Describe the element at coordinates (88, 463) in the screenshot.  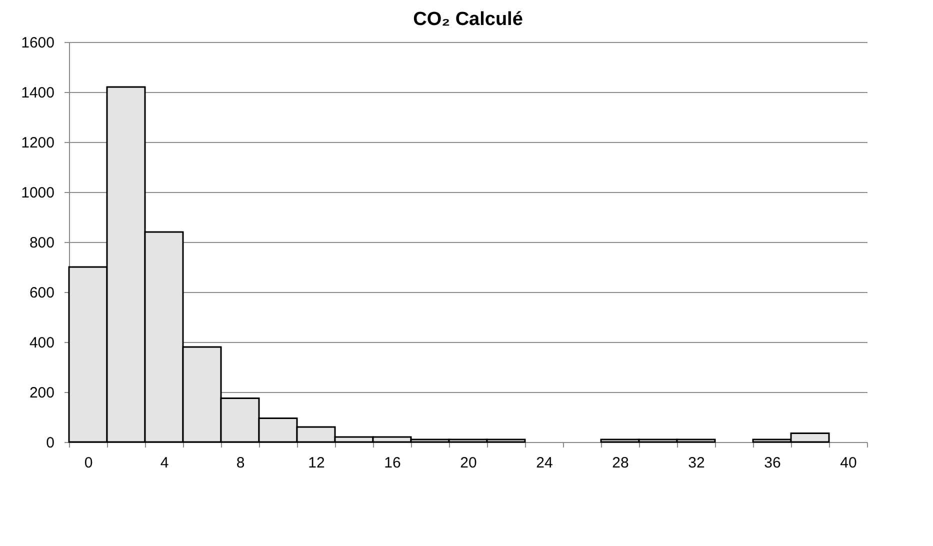
I see `x-tick-label: 0` at that location.